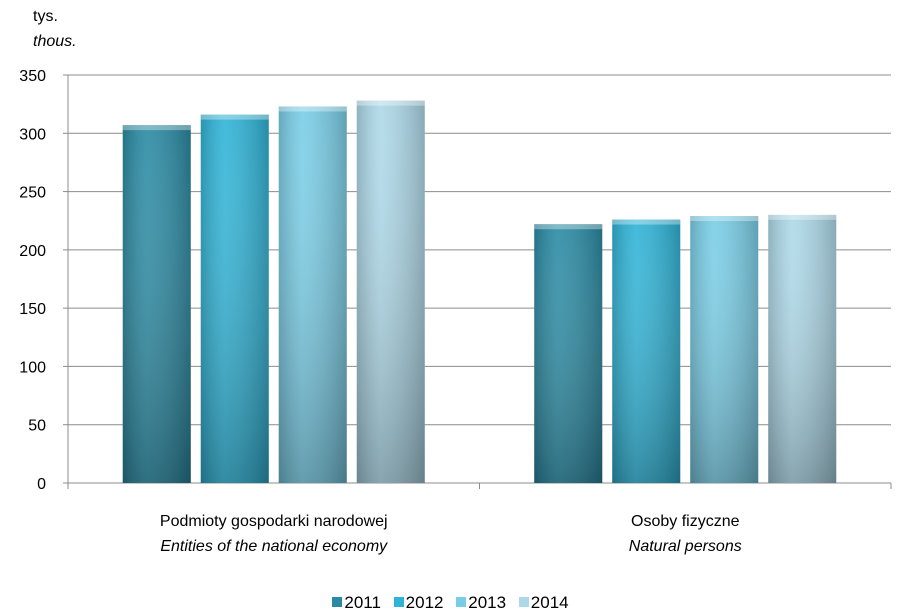  I want to click on y-tick-label: 350, so click(32, 76).